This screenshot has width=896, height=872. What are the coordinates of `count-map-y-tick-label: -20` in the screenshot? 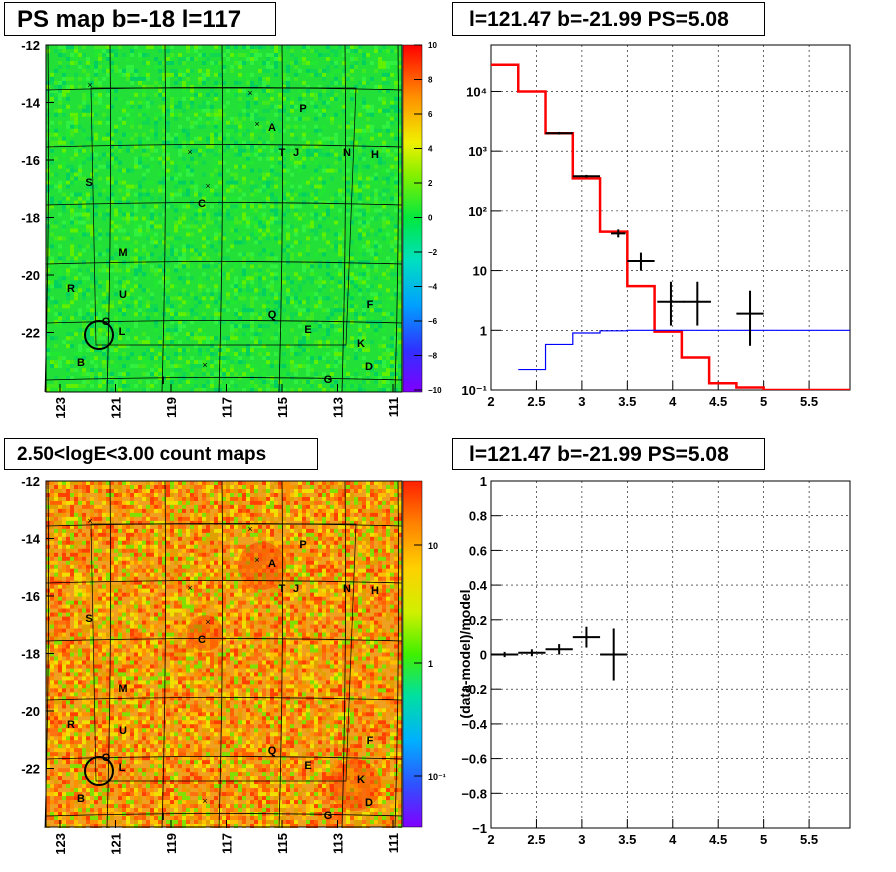 It's located at (30, 711).